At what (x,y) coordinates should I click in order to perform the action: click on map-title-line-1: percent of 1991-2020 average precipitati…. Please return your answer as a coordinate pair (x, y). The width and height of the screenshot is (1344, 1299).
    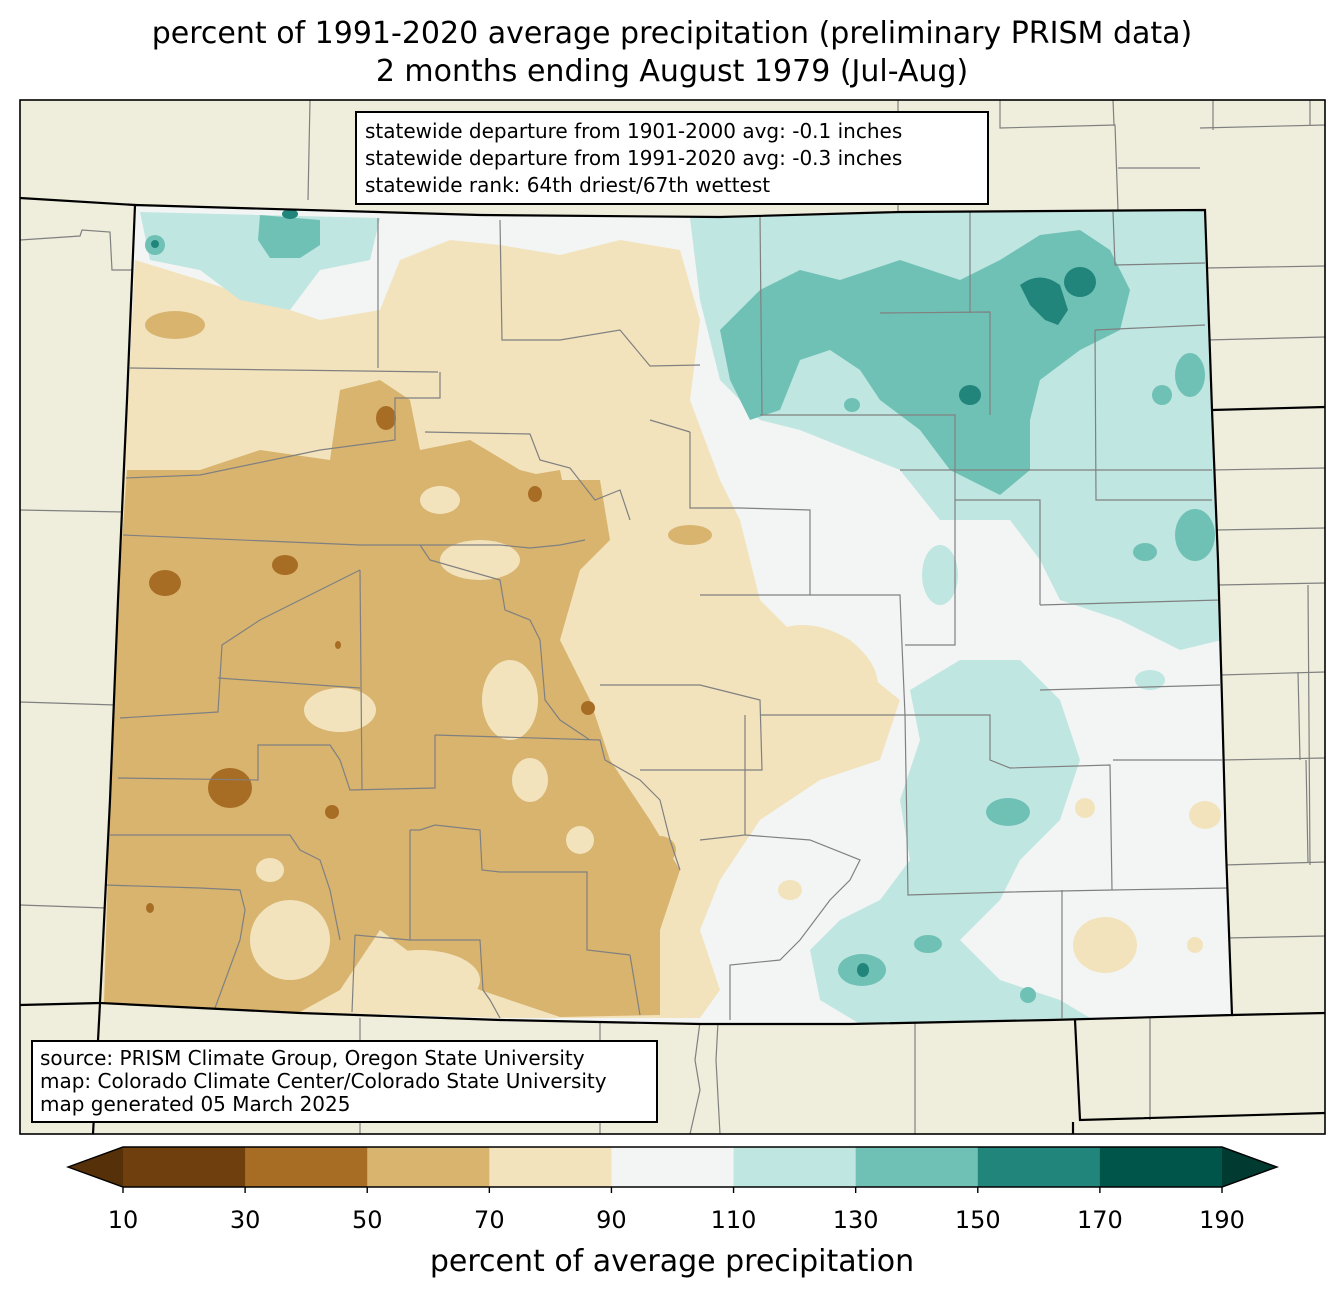
    Looking at the image, I should click on (672, 33).